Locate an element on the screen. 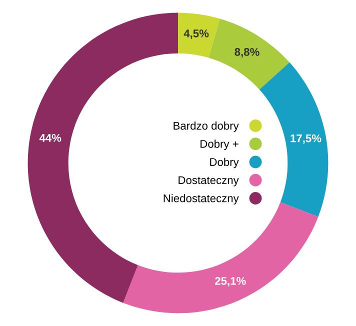 This screenshot has height=326, width=356. data-label: 8,8% is located at coordinates (247, 53).